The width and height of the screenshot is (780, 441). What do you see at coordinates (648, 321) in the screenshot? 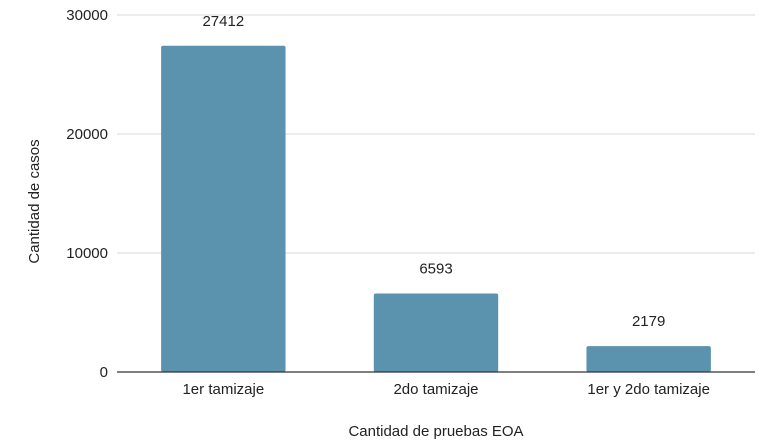
I see `data-label: 2179` at bounding box center [648, 321].